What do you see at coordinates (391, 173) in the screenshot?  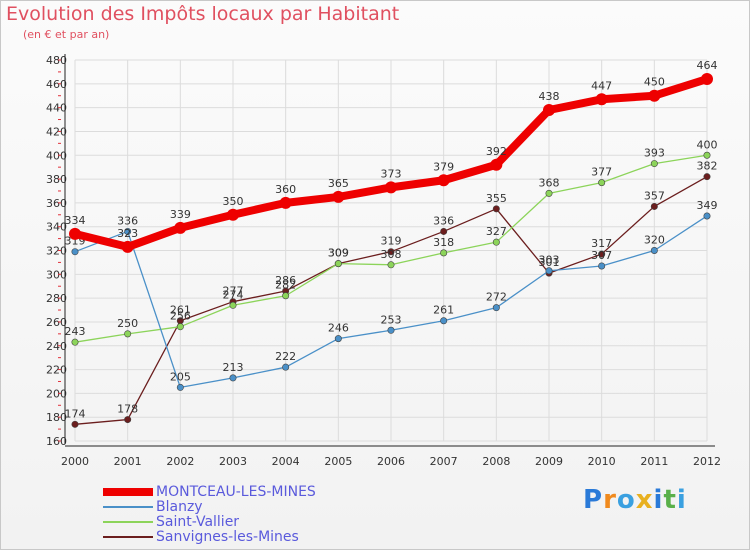 I see `data-label: 373` at bounding box center [391, 173].